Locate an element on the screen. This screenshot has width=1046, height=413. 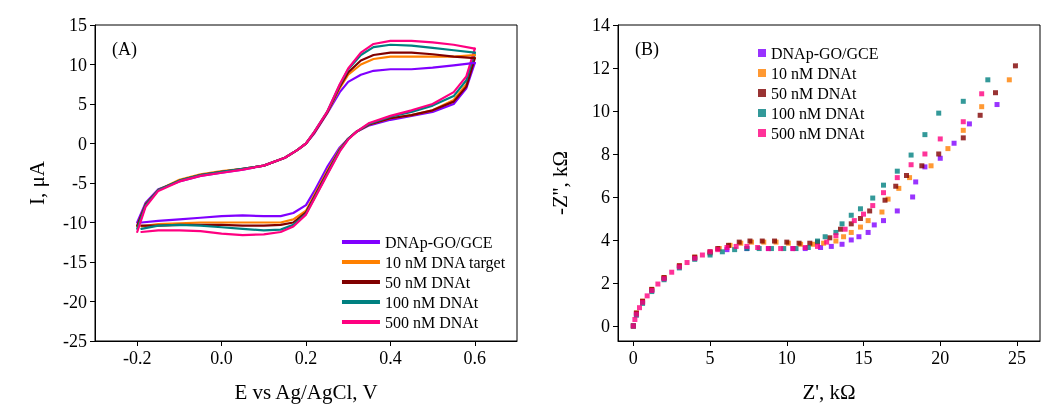
x-axis-title: Z', kΩ is located at coordinates (829, 391).